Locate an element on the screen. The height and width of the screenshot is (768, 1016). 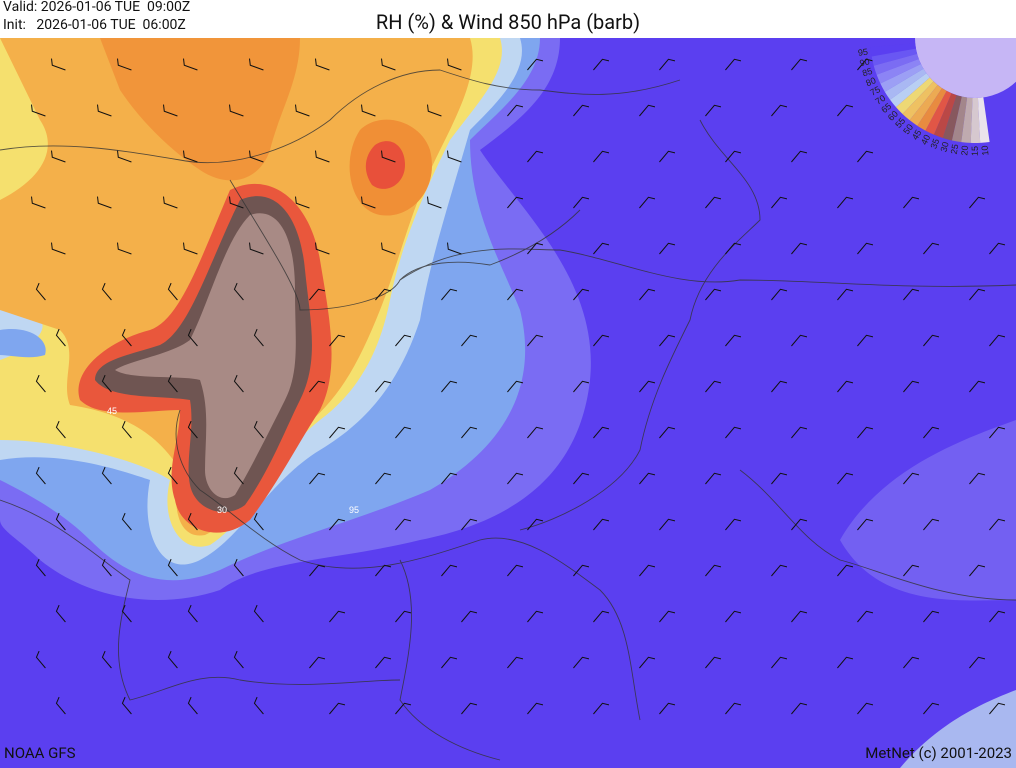
init-time: 2026-01-06 TUE 06:00Z is located at coordinates (111, 25).